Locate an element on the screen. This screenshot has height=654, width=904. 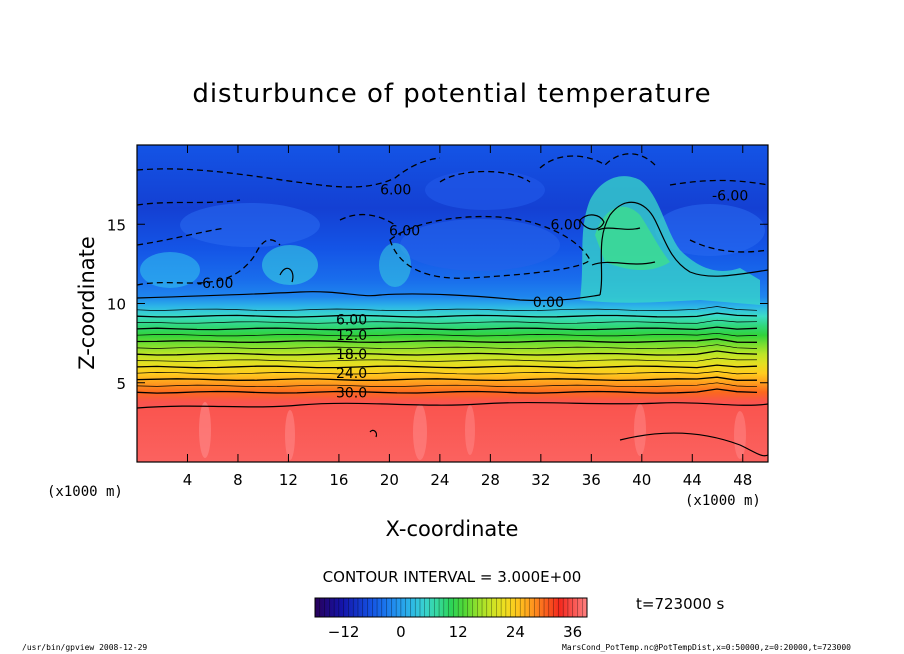
colorbar-tick-label: 24 is located at coordinates (515, 632).